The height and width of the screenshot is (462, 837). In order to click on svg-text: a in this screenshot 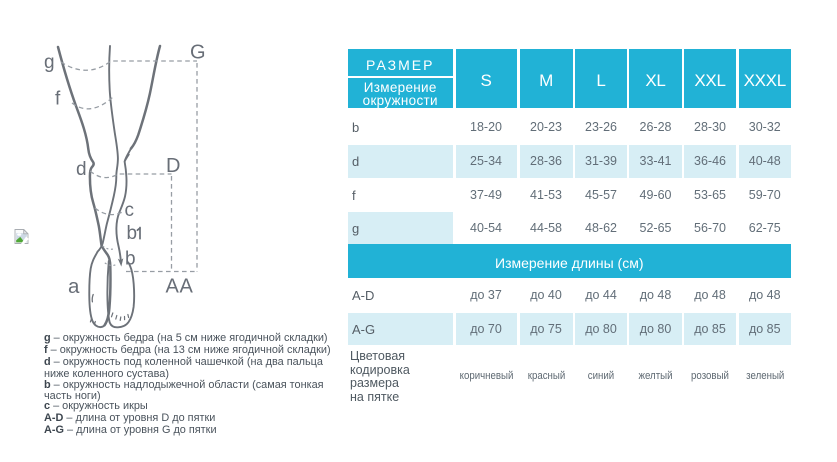, I will do `click(74, 286)`.